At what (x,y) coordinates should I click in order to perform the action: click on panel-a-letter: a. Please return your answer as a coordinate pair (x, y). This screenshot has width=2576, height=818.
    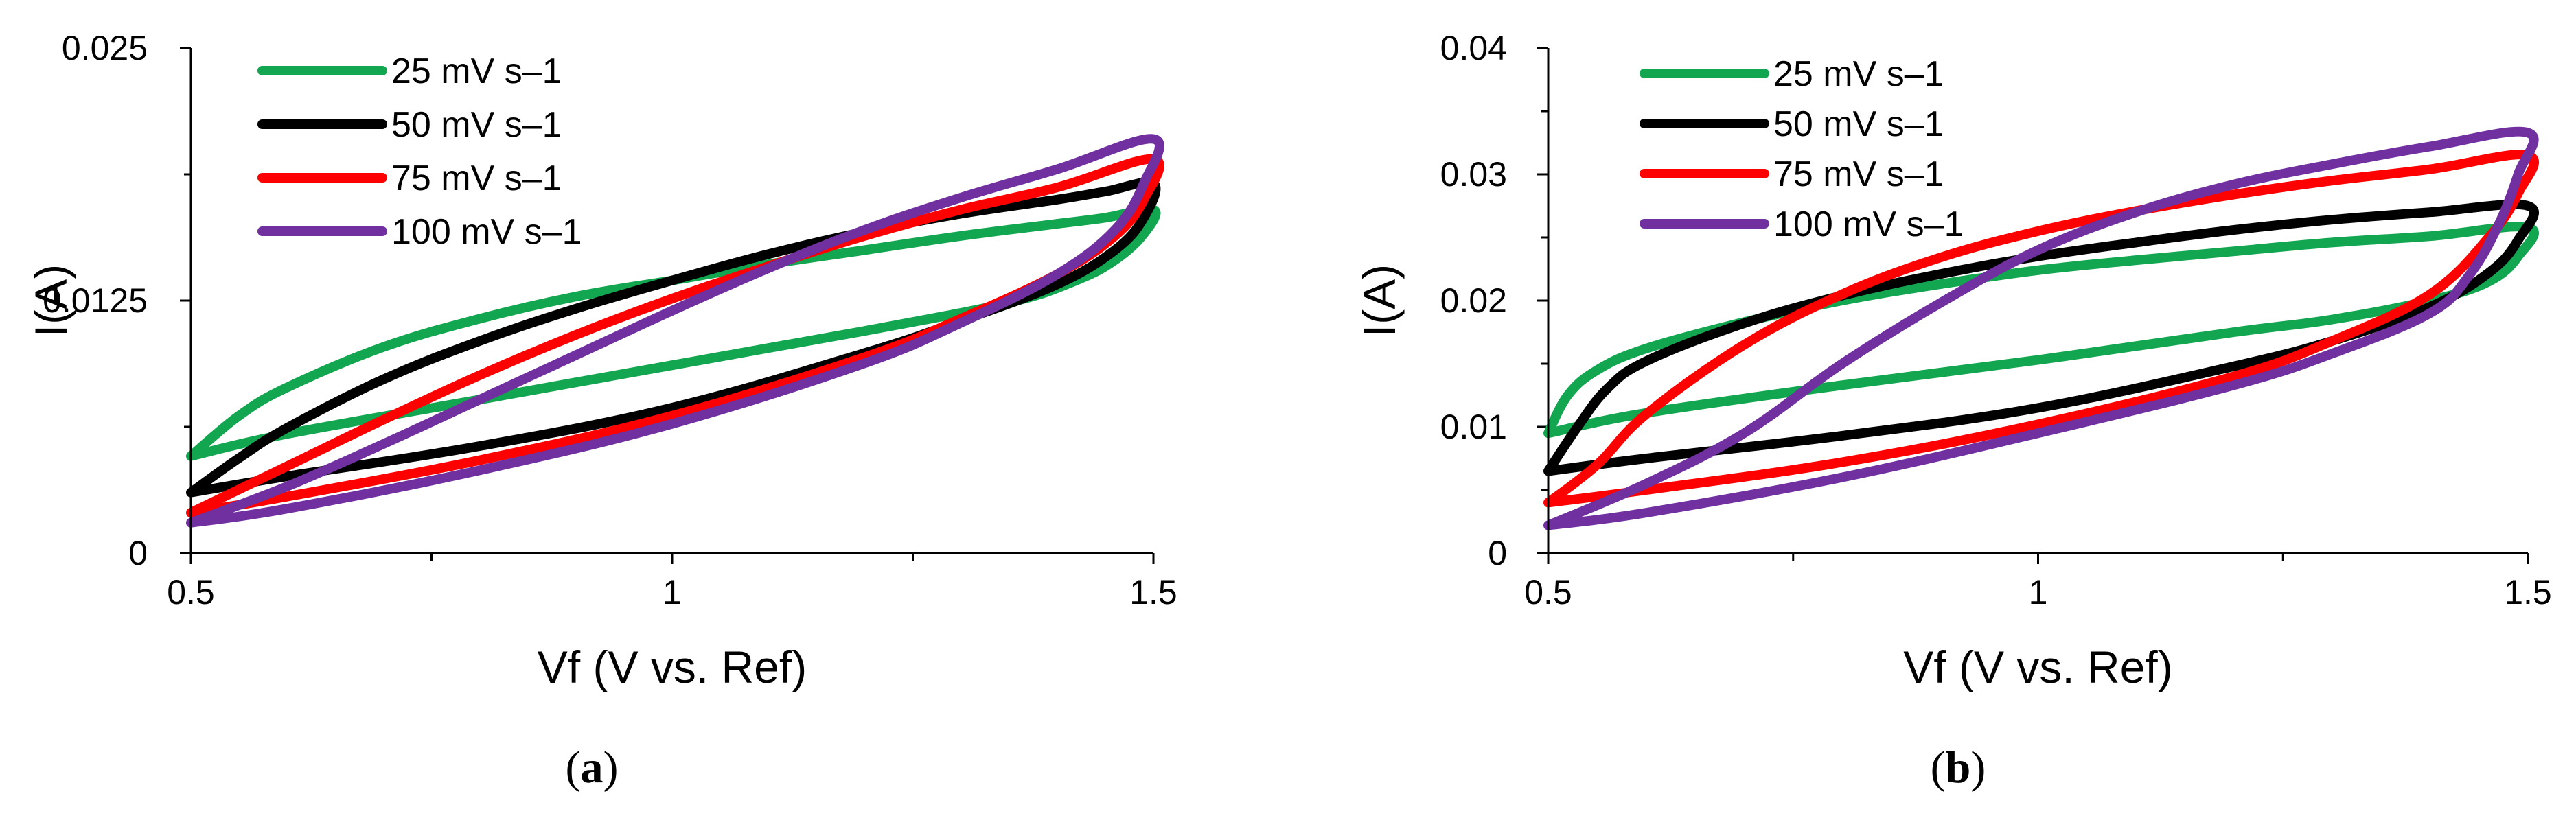
    Looking at the image, I should click on (592, 768).